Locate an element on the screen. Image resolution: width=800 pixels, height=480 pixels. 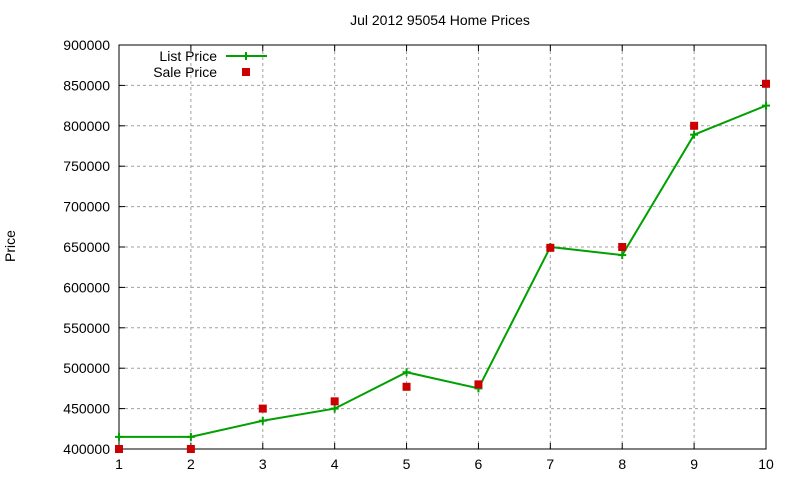
y-tick-label: 450000 is located at coordinates (86, 409).